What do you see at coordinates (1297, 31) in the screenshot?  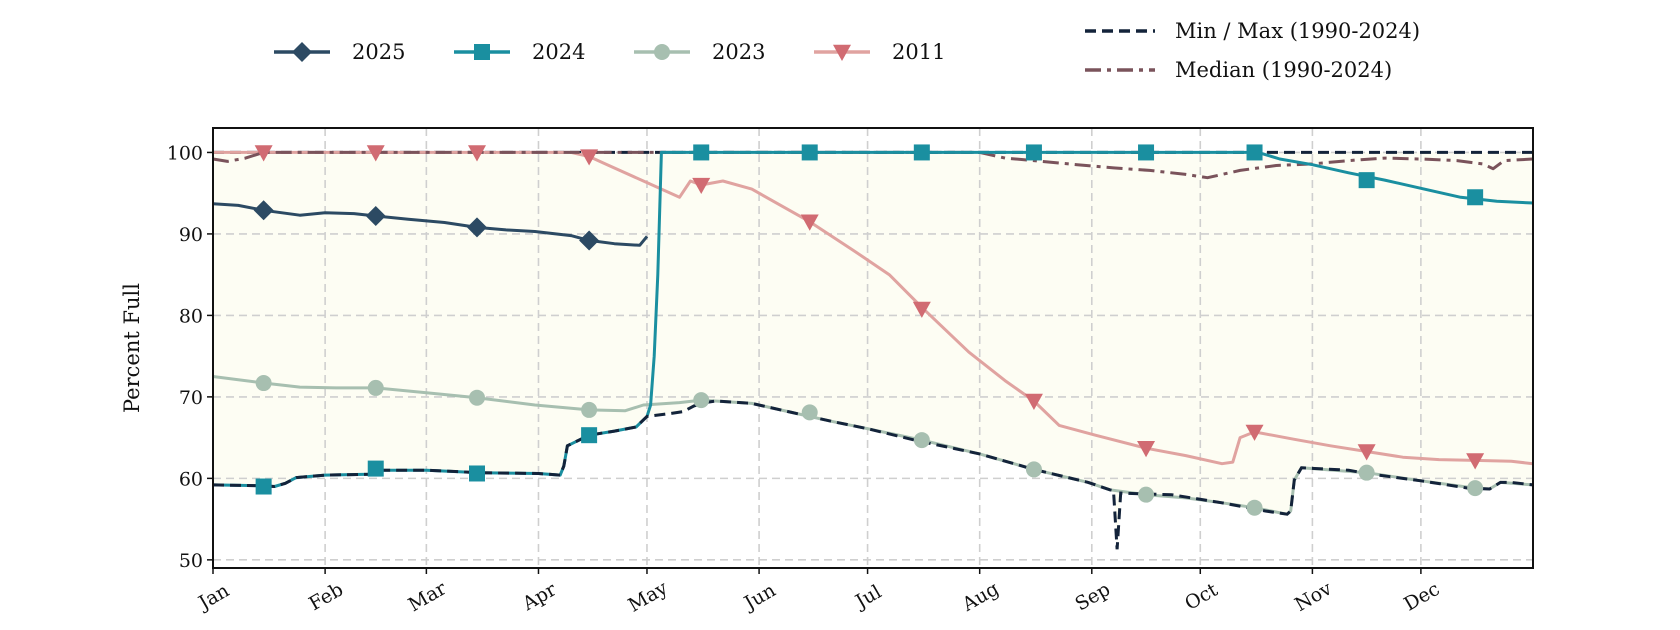 I see `legend-label: Min / Max (1990-2024)` at bounding box center [1297, 31].